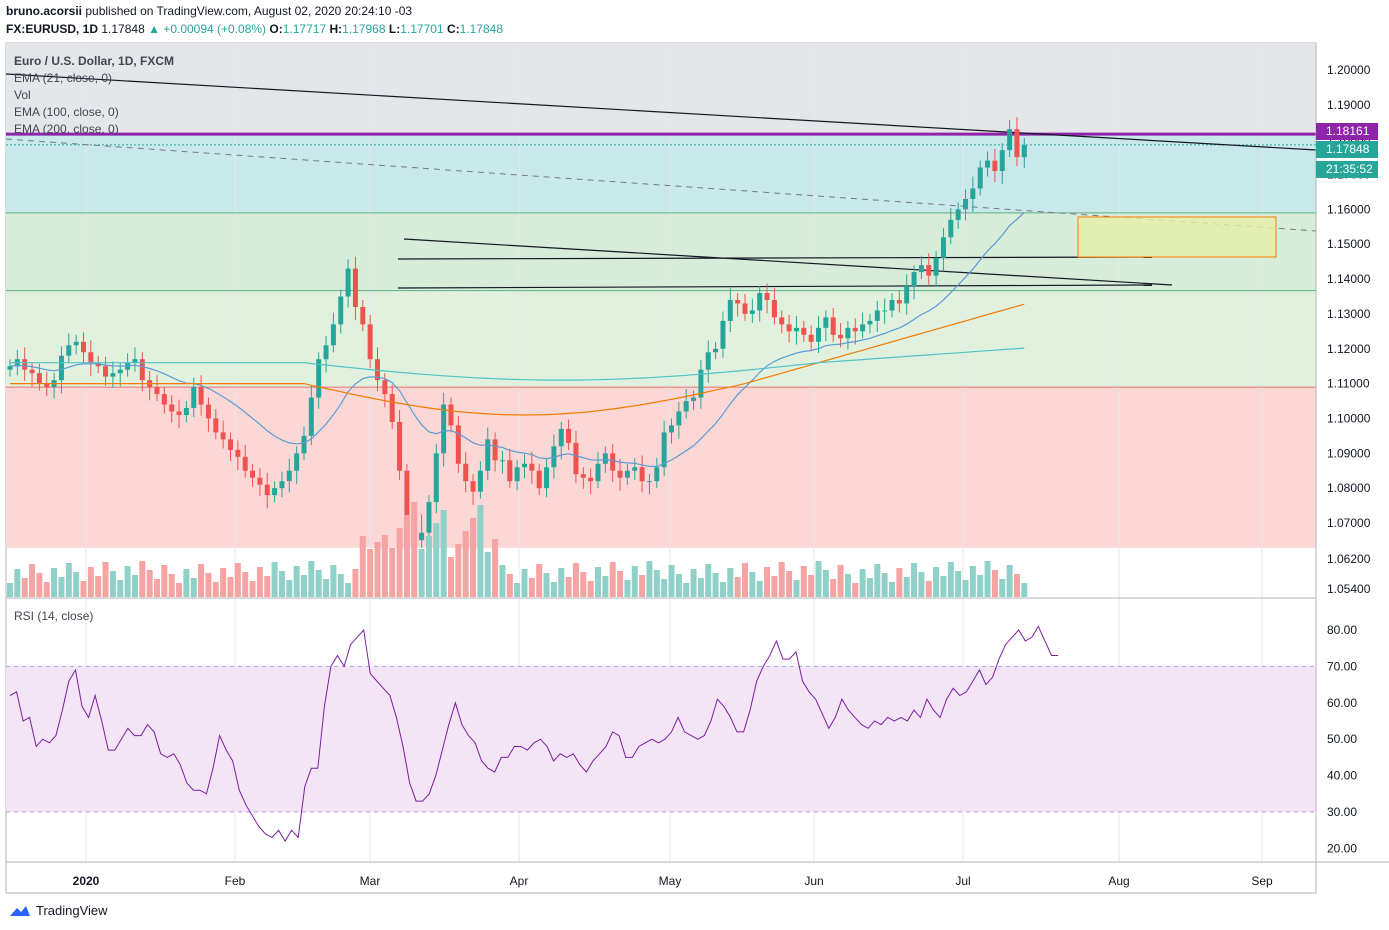  I want to click on zone-band-top, so click(661, 89).